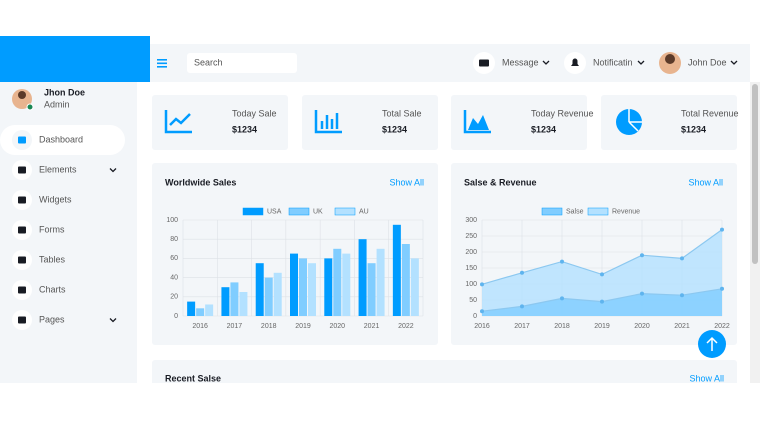 Image resolution: width=760 pixels, height=427 pixels. What do you see at coordinates (669, 122) in the screenshot?
I see `stat-card` at bounding box center [669, 122].